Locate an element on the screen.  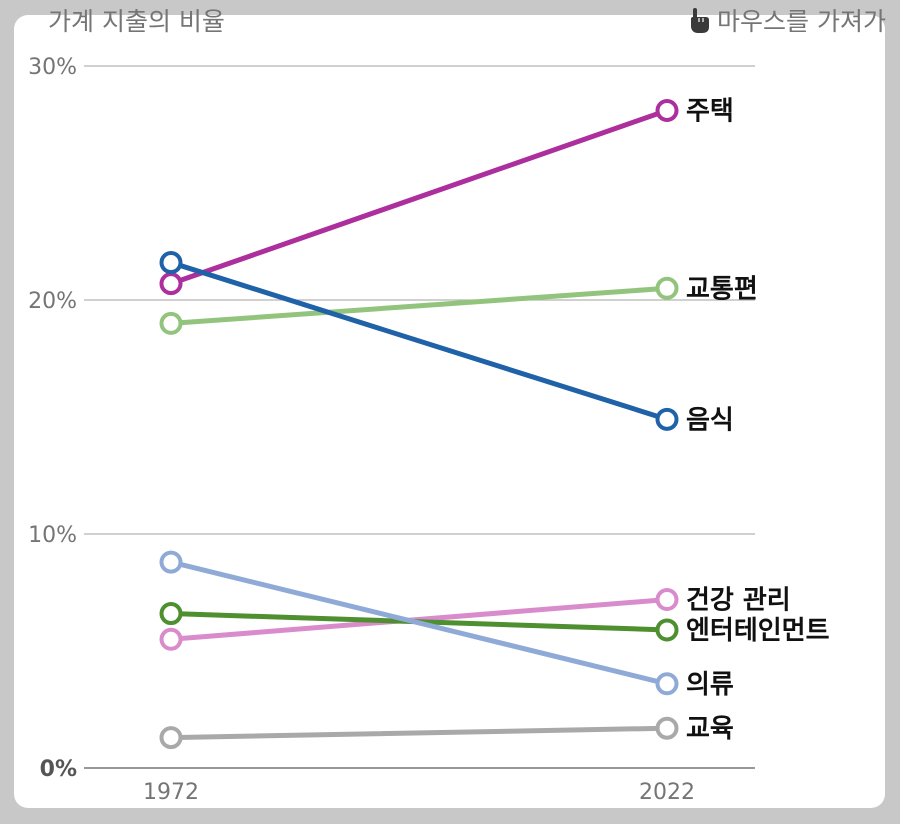
x-tick-label: 1972 is located at coordinates (171, 792).